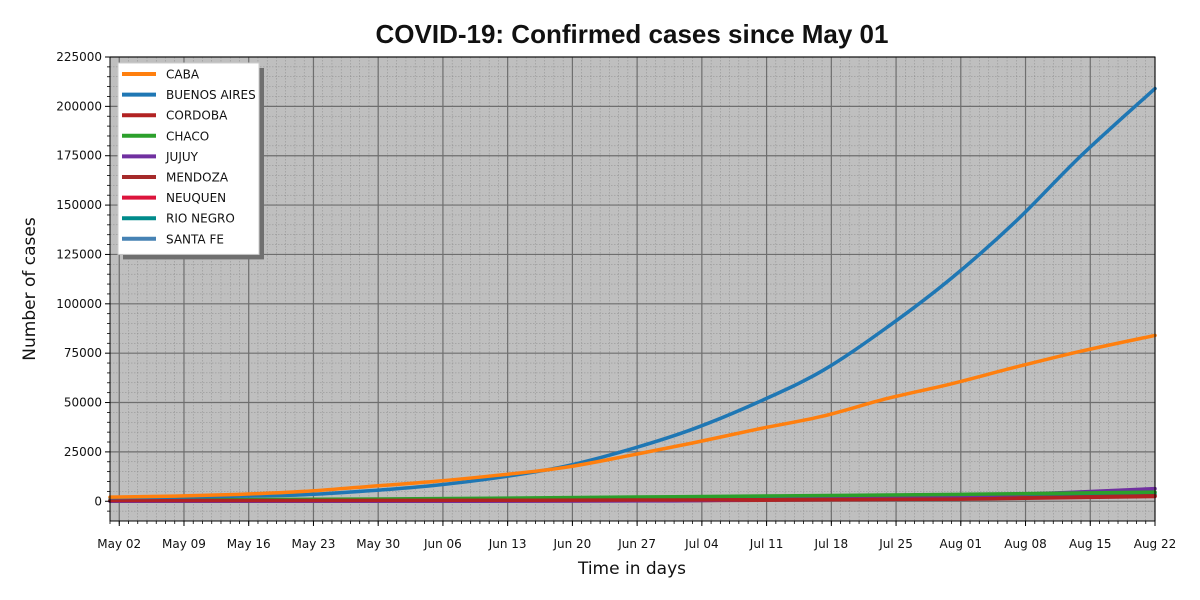  I want to click on series-line-cordoba, so click(632, 498).